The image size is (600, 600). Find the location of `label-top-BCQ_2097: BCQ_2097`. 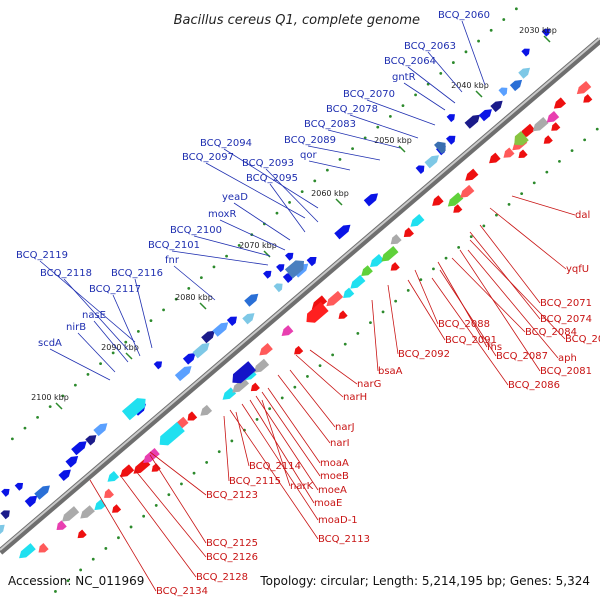

label-top-BCQ_2097: BCQ_2097 is located at coordinates (208, 157).